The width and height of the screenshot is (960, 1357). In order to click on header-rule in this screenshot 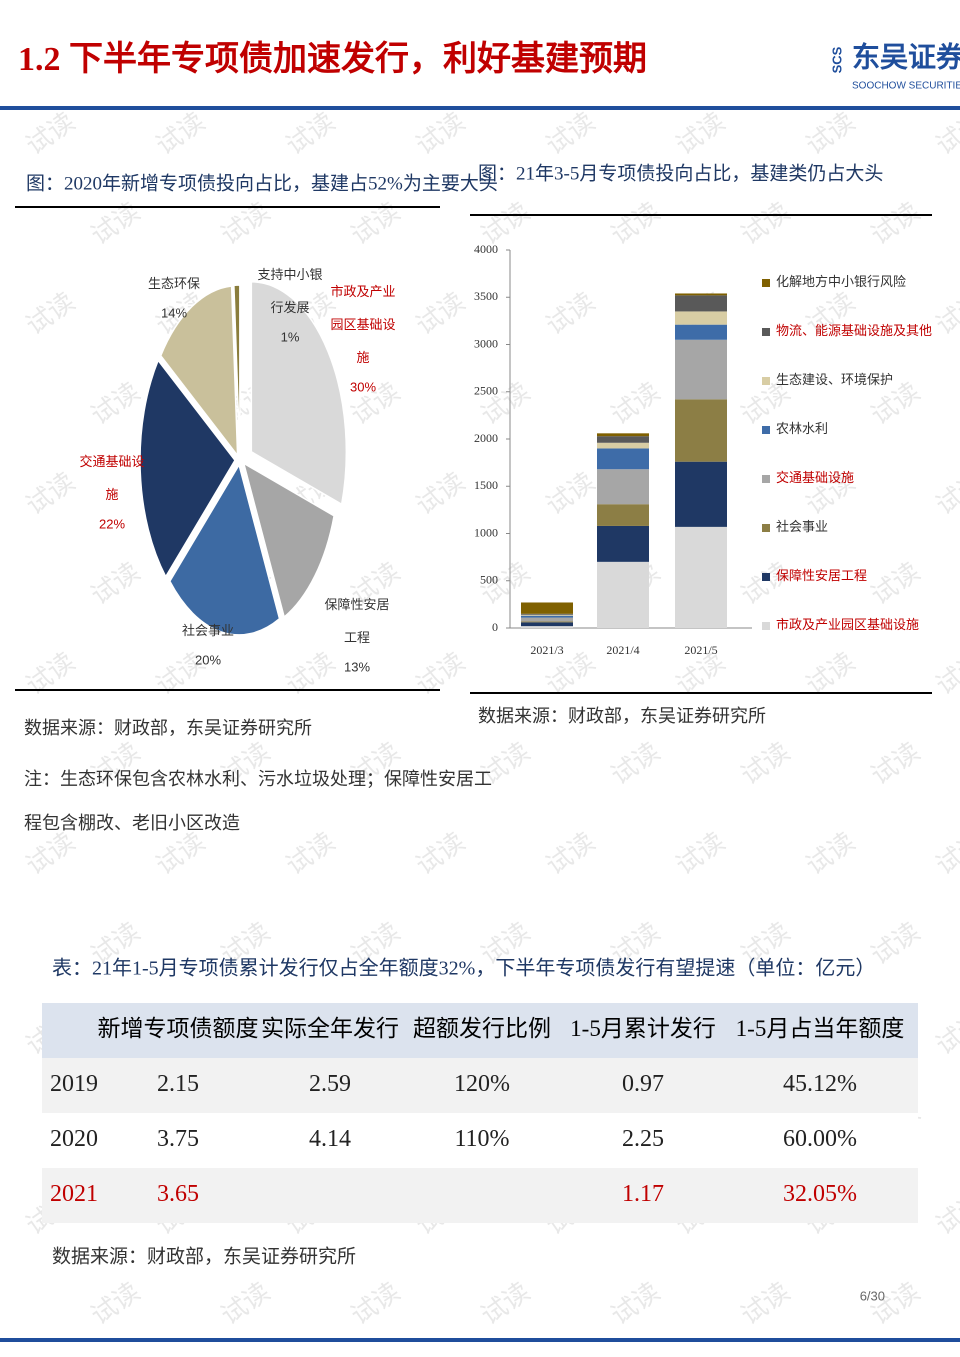, I will do `click(480, 108)`.